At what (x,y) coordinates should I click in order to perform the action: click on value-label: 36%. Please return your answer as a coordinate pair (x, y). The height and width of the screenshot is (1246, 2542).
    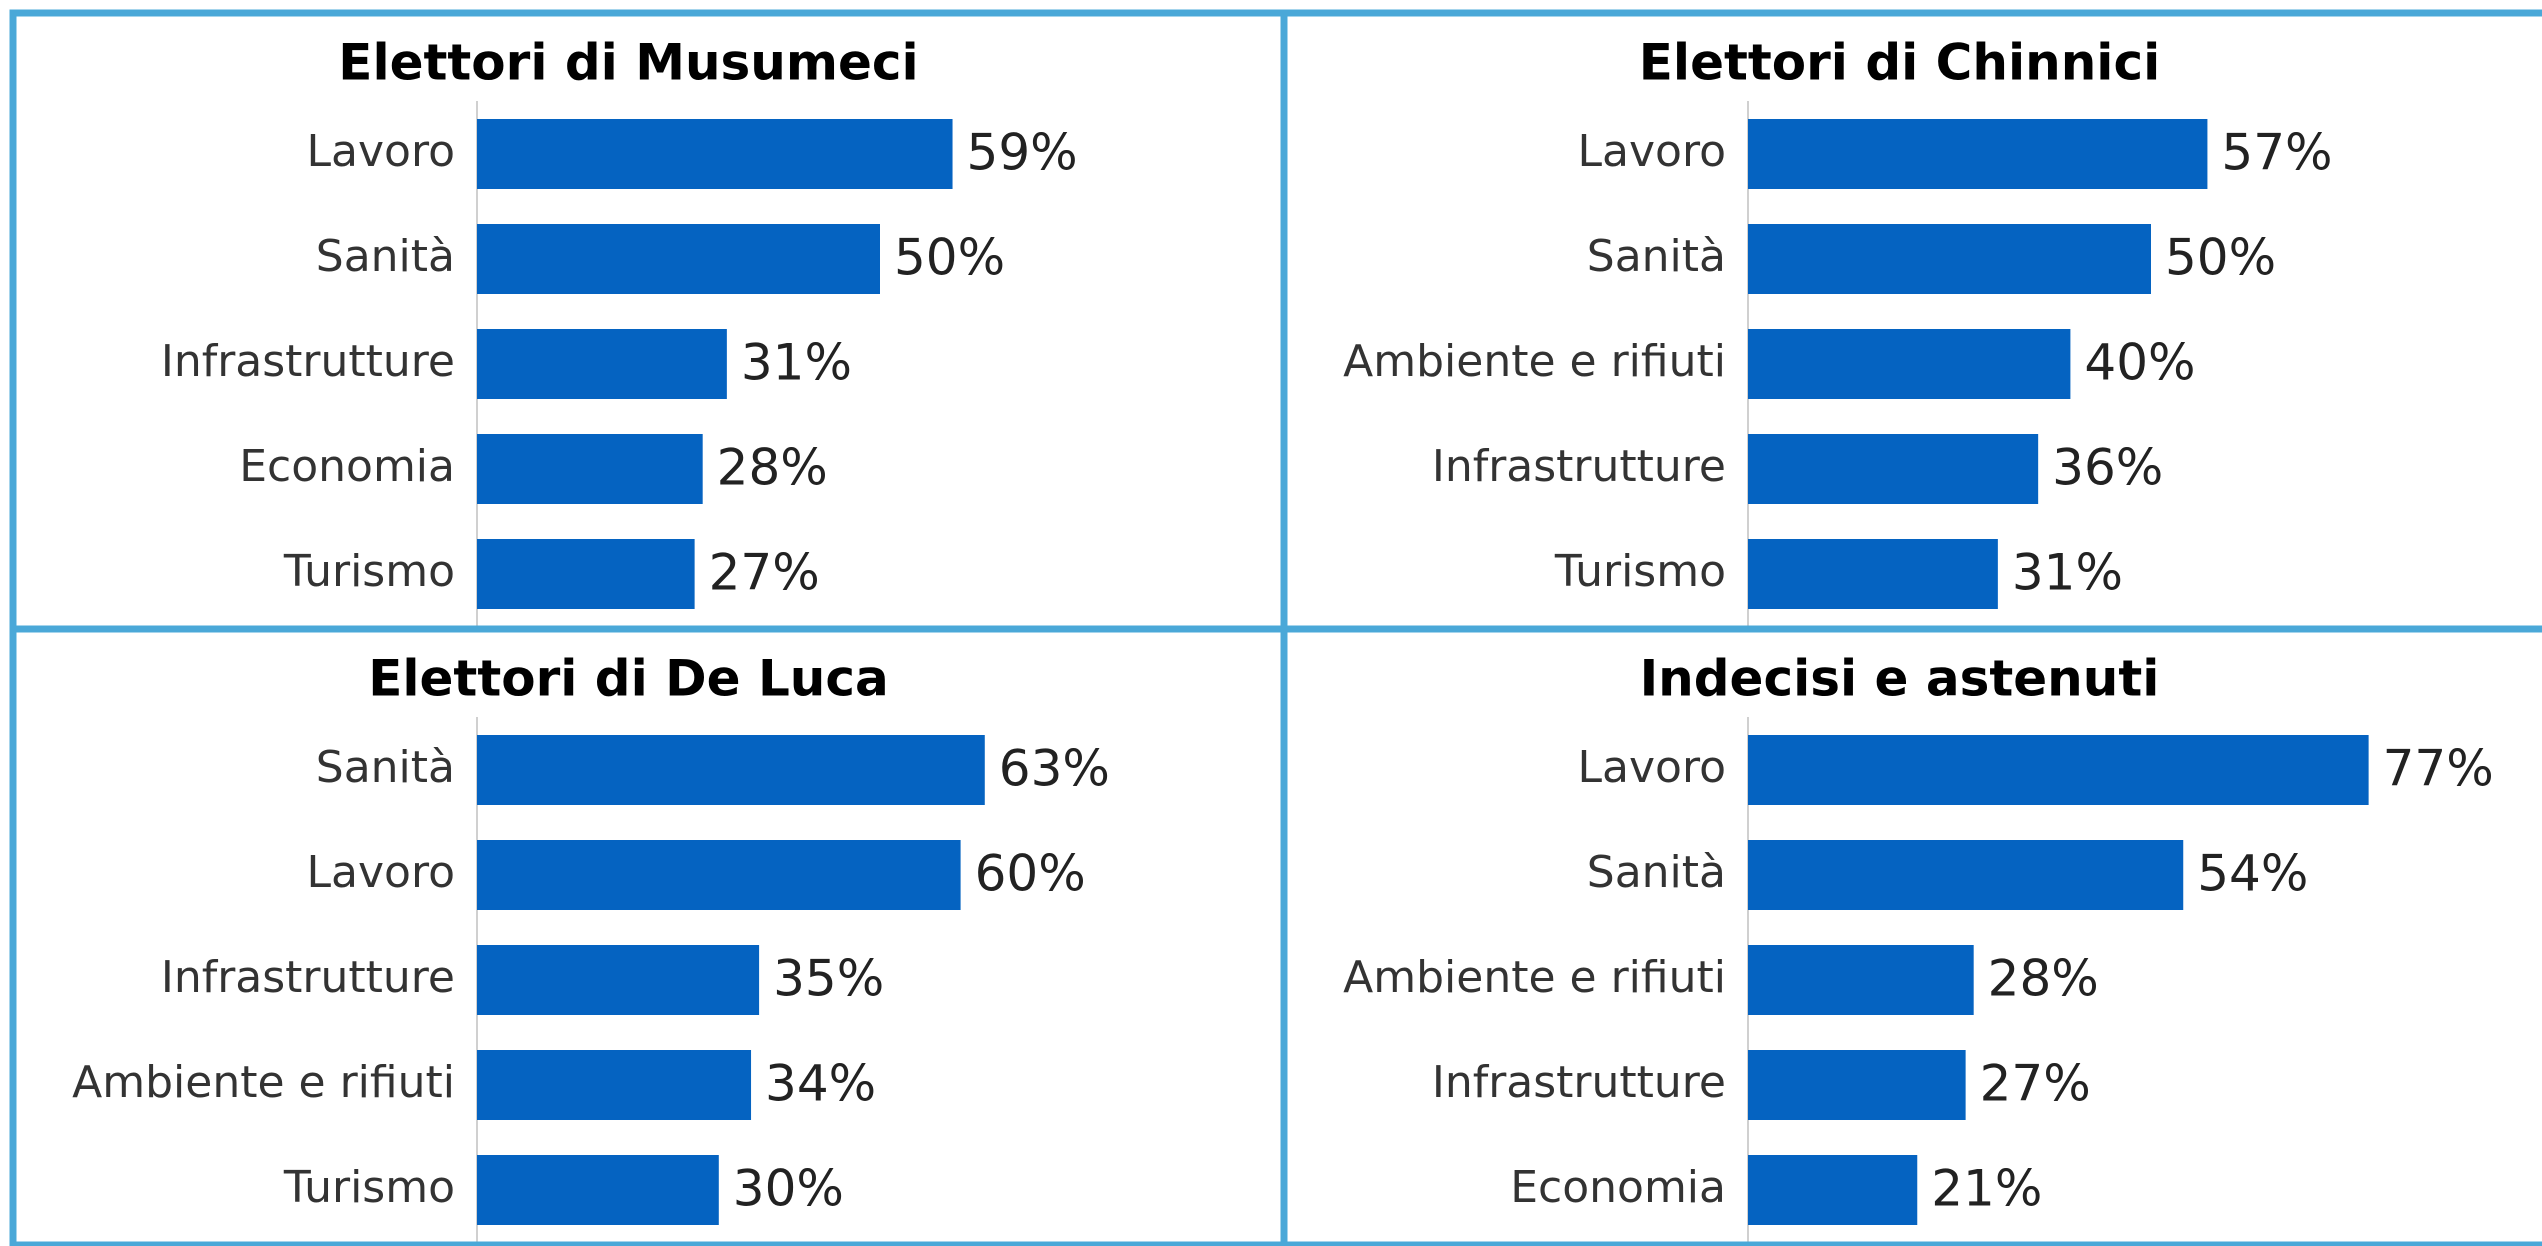
    Looking at the image, I should click on (2107, 468).